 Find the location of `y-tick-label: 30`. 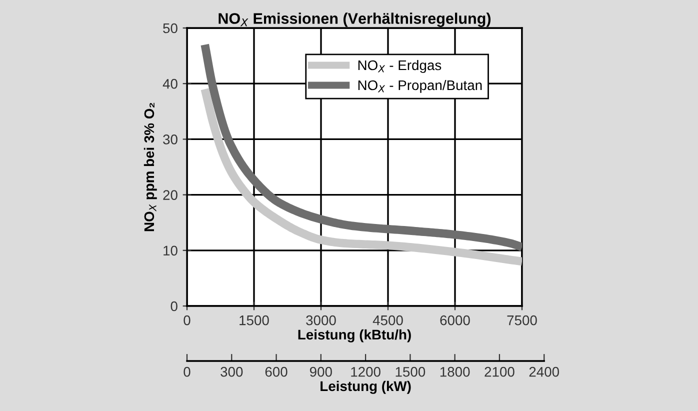

y-tick-label: 30 is located at coordinates (170, 139).